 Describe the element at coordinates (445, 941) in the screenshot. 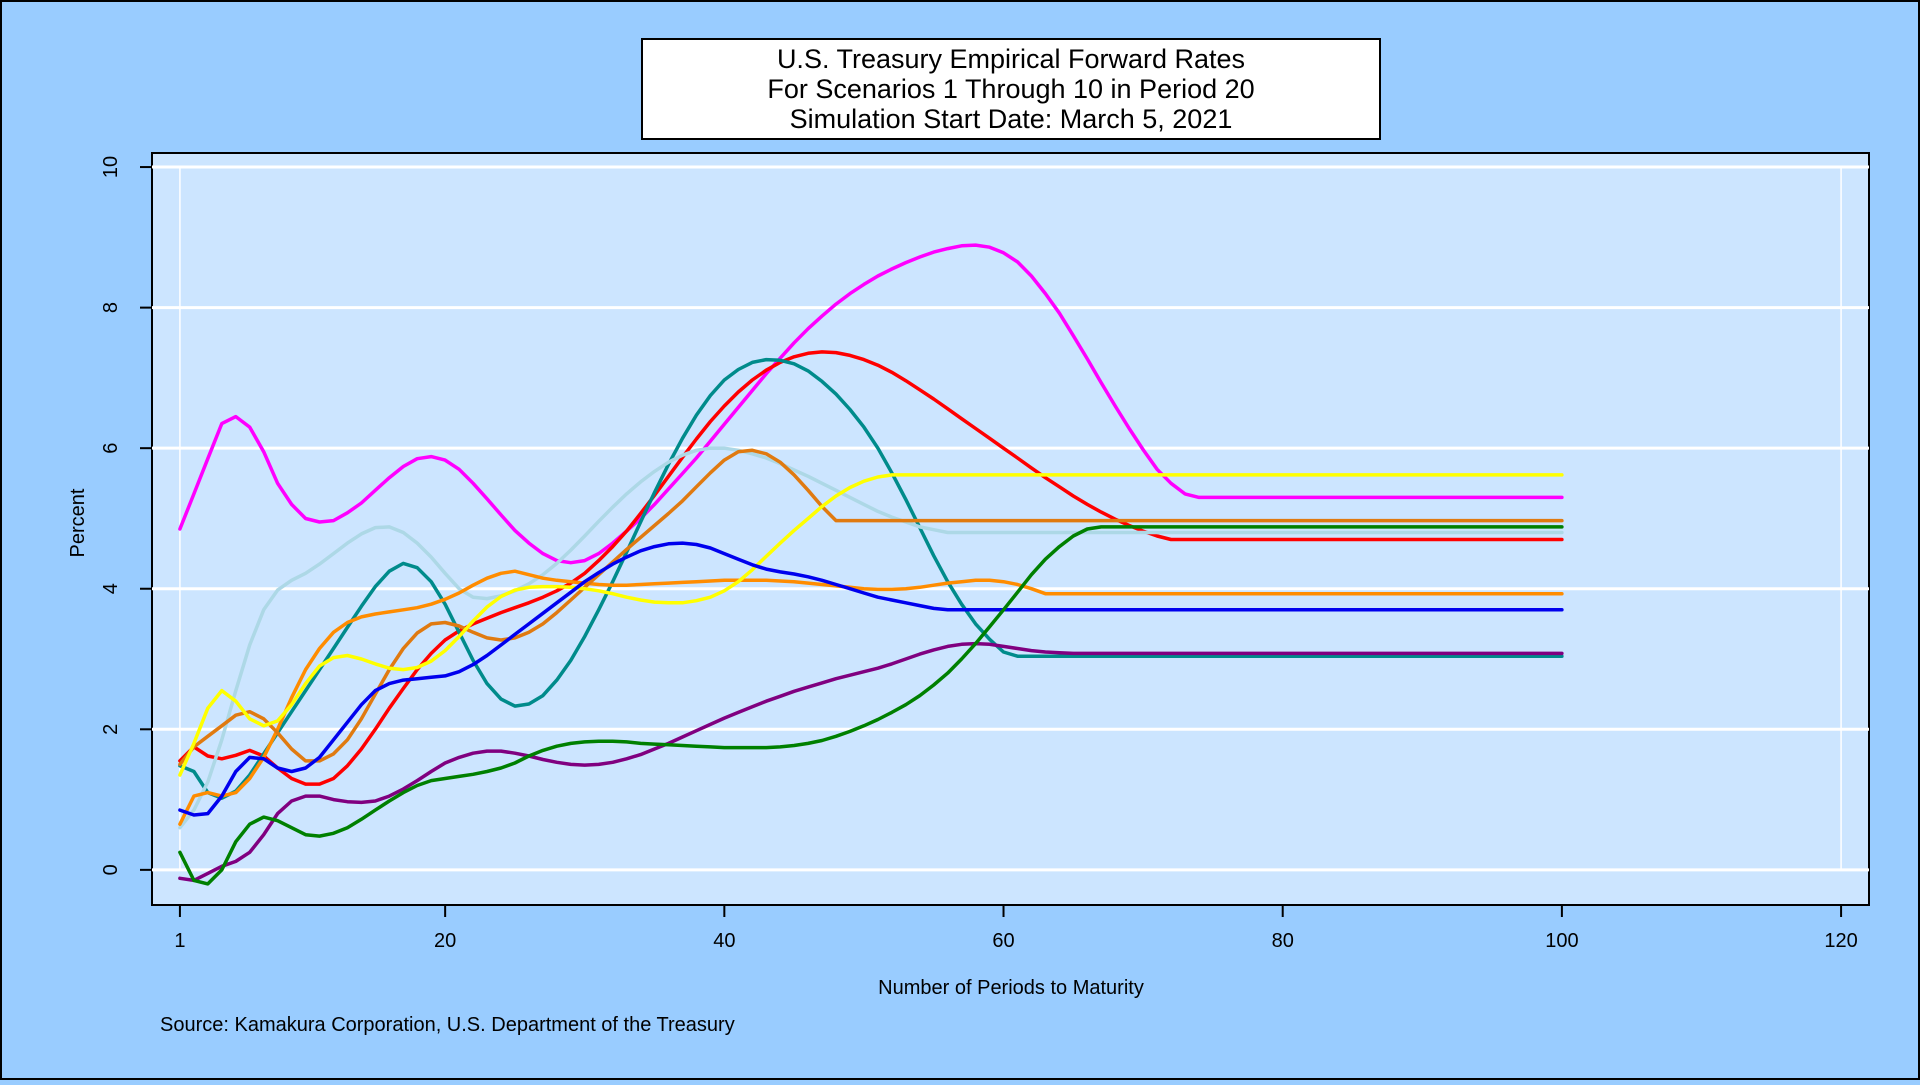

I see `x-tick-label: 20` at that location.